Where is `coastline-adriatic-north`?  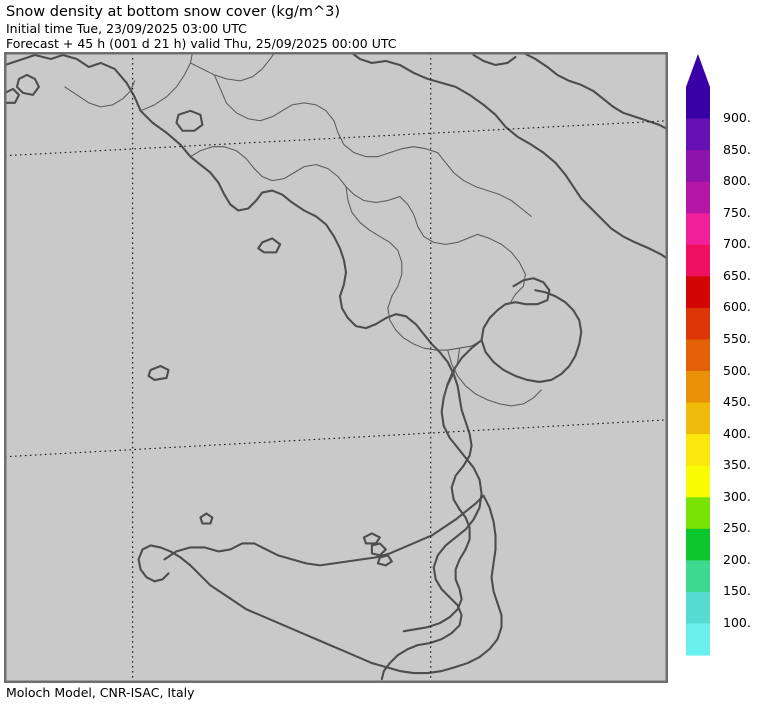 coastline-adriatic-north is located at coordinates (508, 156).